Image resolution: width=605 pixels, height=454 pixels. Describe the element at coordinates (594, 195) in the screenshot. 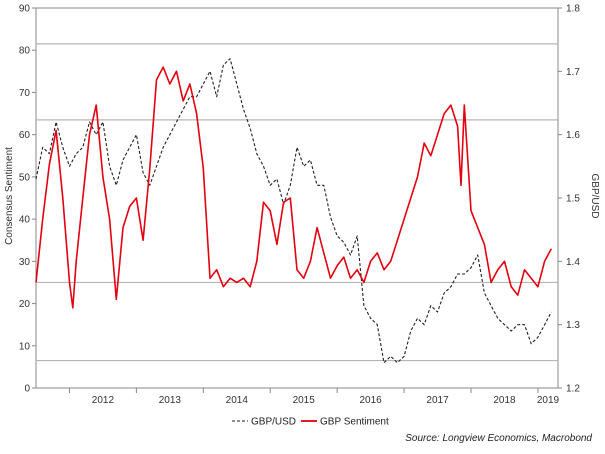

I see `right-axis-title: GBP/USD` at that location.